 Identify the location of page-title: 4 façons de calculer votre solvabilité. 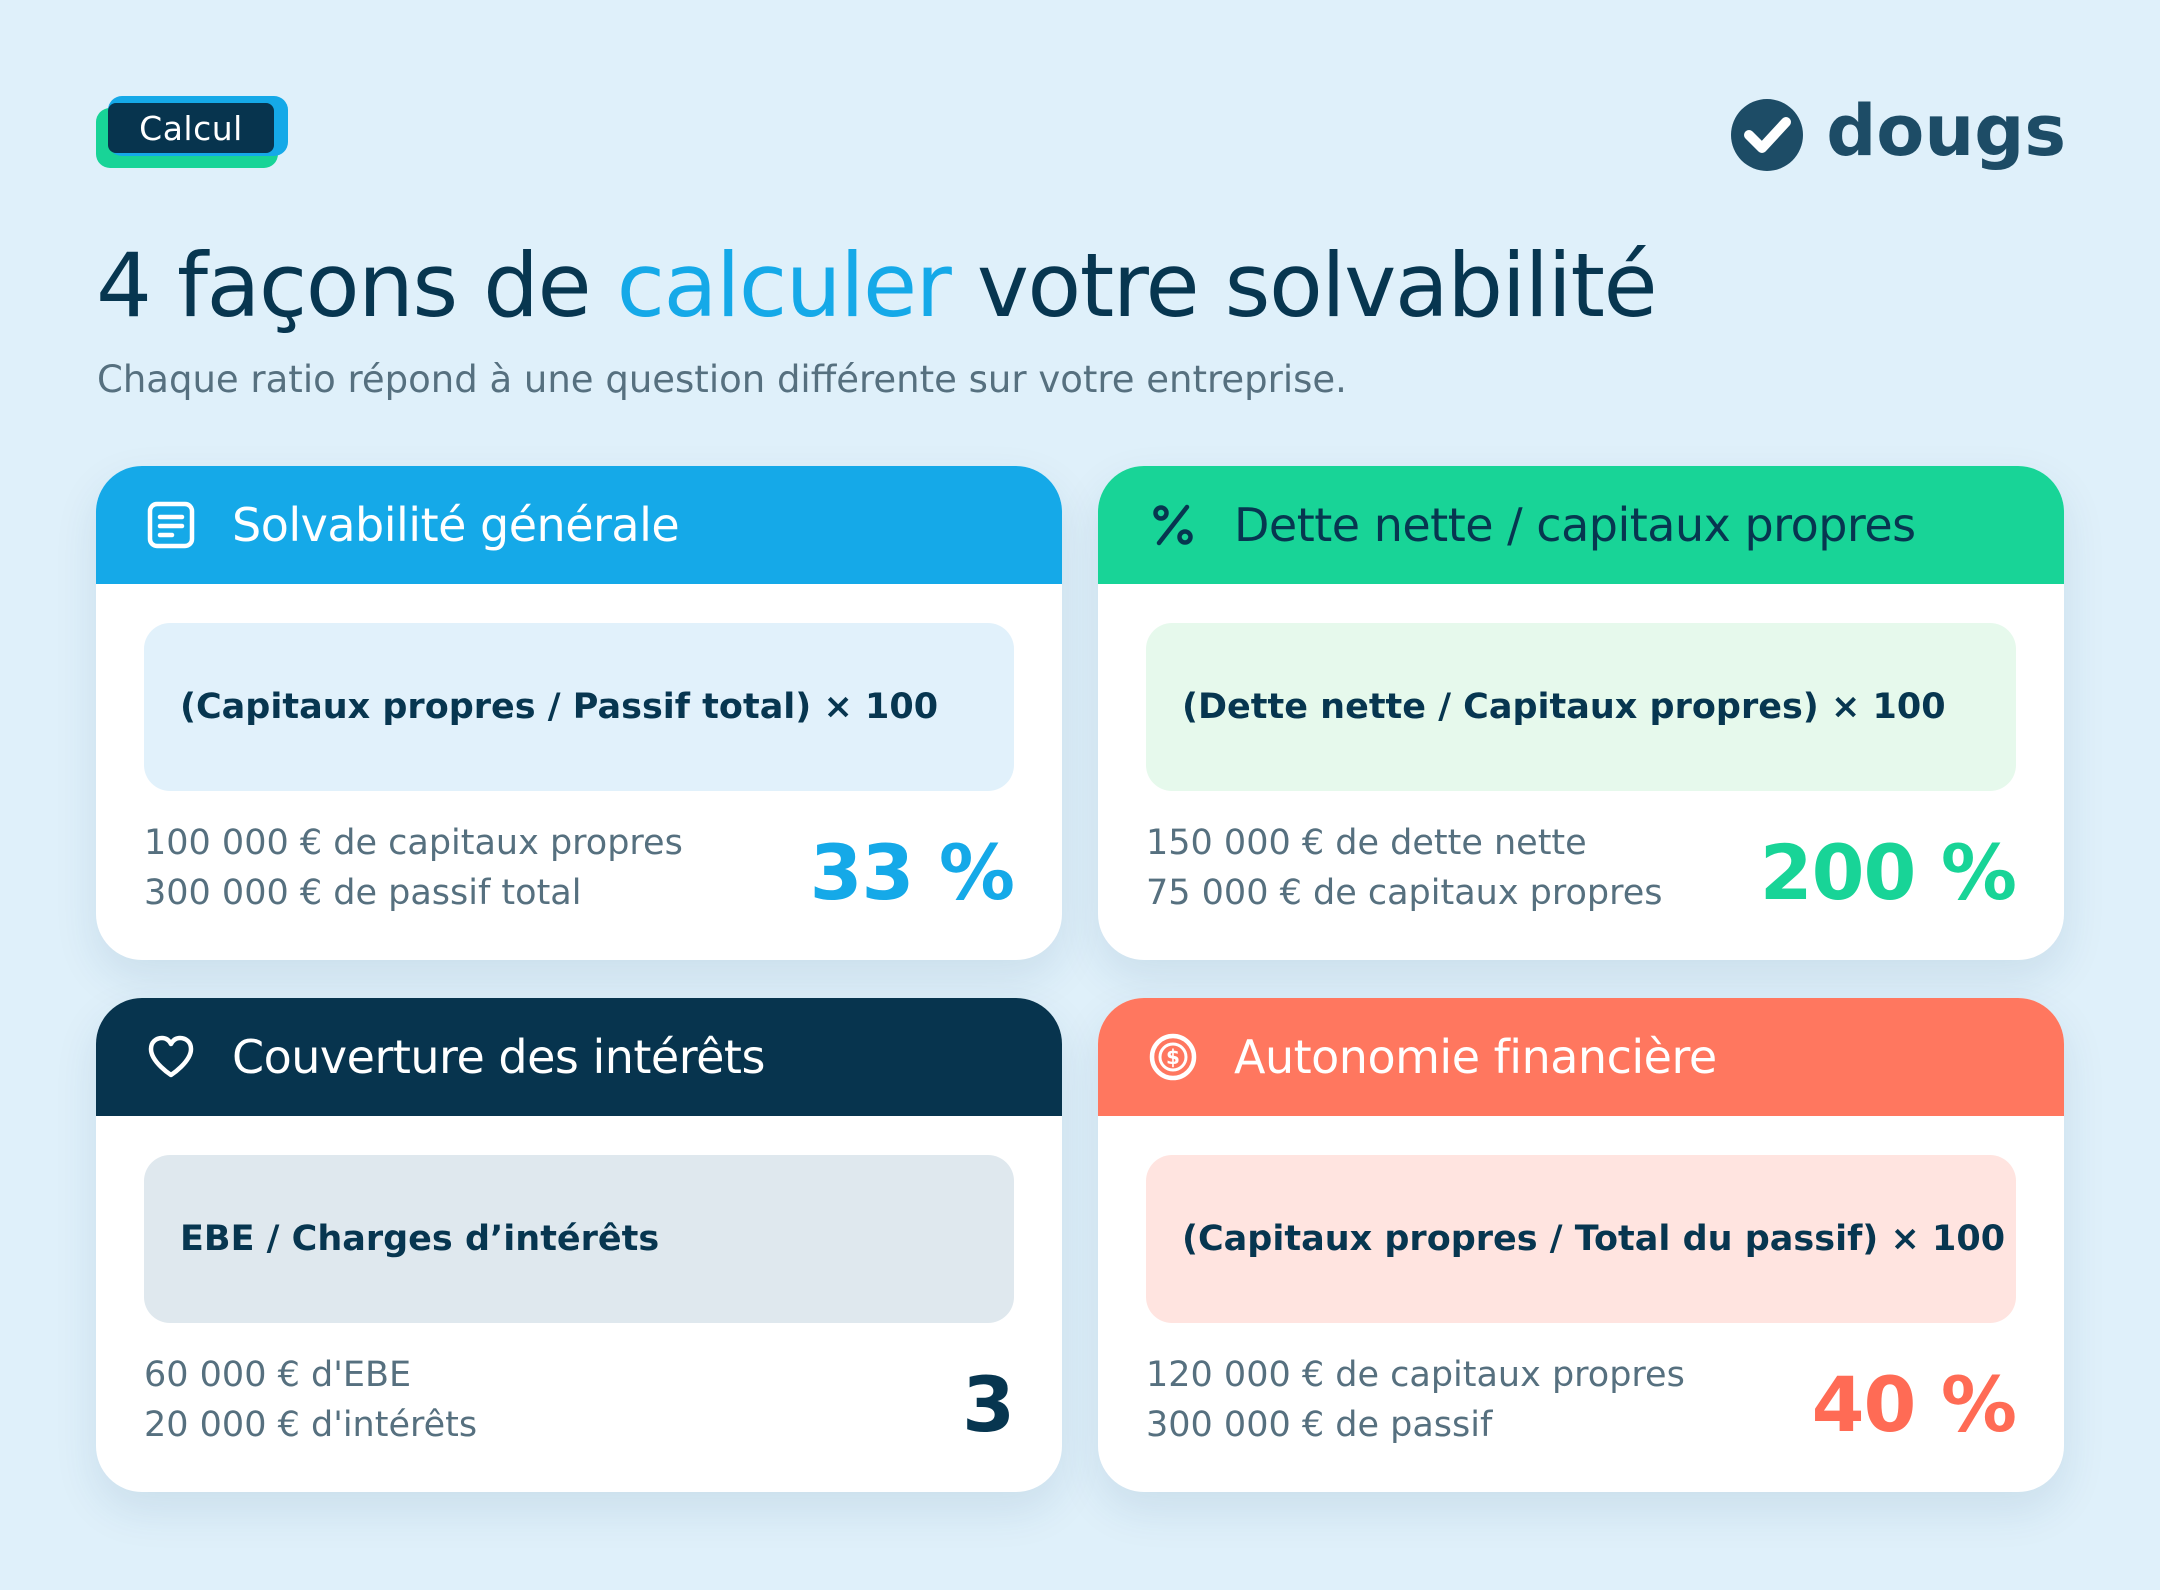
(877, 286).